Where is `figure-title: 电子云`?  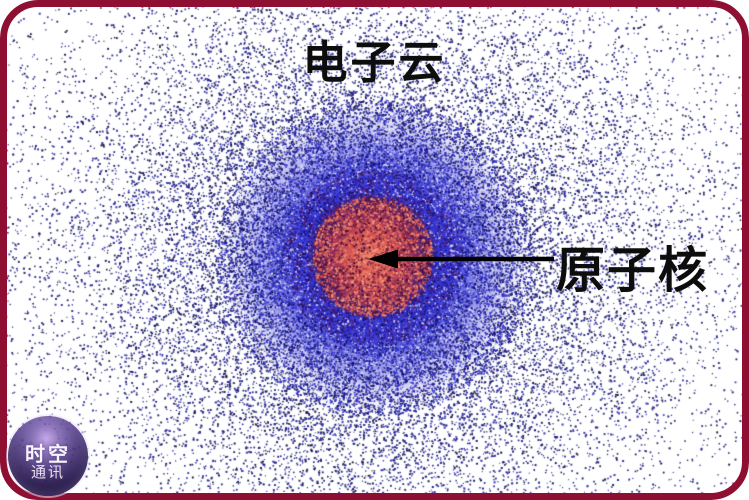
figure-title: 电子云 is located at coordinates (374, 62).